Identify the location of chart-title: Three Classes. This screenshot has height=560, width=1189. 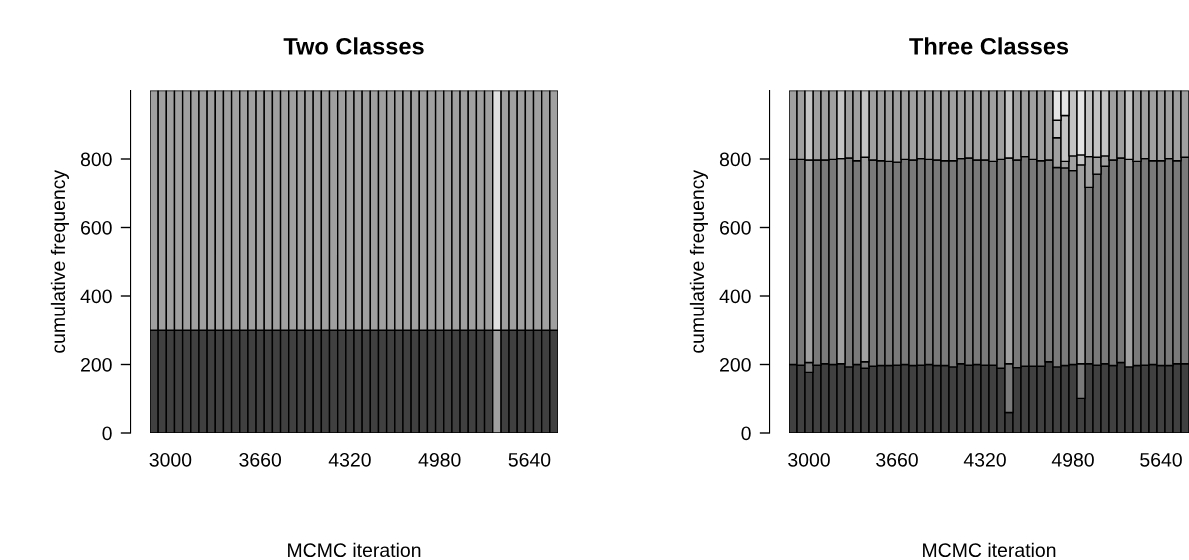
(989, 46).